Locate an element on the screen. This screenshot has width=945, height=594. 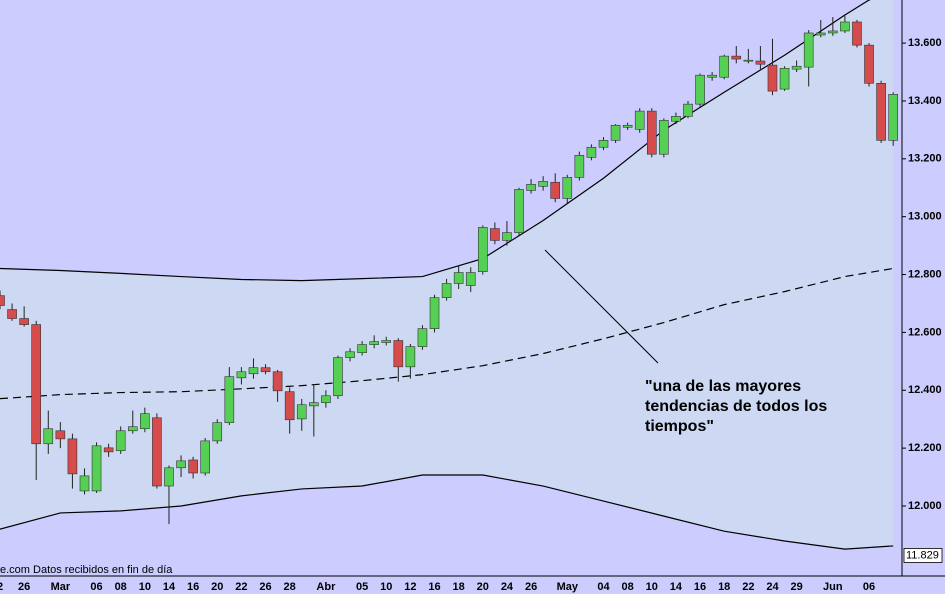
x-tick-label: 05 is located at coordinates (362, 587).